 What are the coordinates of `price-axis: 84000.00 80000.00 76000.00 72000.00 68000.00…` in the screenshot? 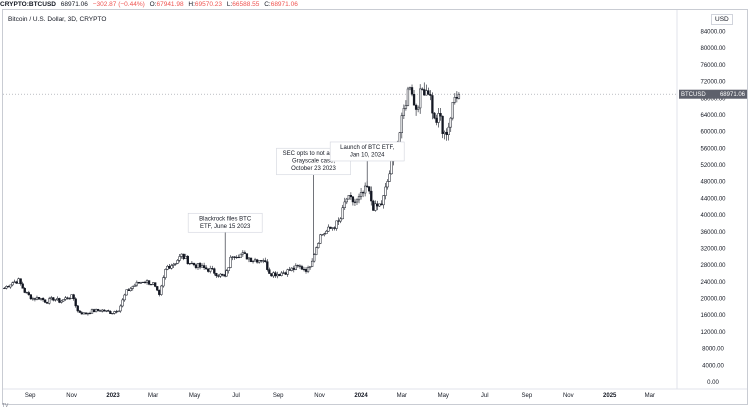 It's located at (713, 208).